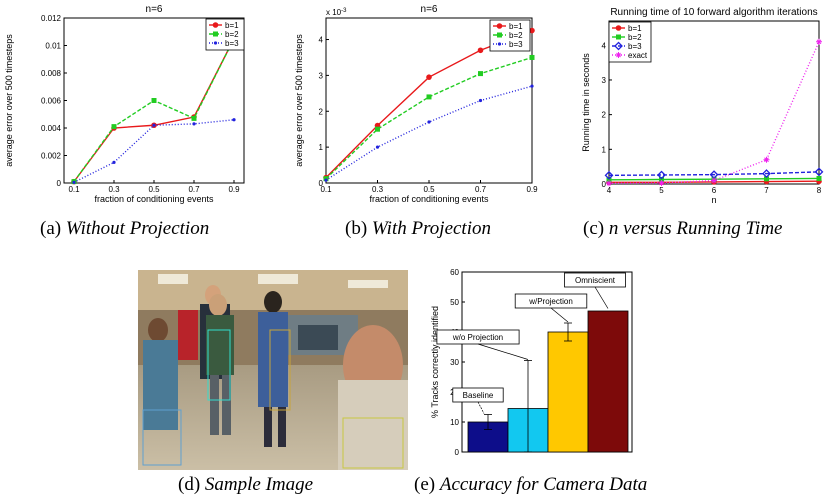 This screenshot has height=503, width=837. What do you see at coordinates (427, 484) in the screenshot?
I see `caption-e-prefix: (e)` at bounding box center [427, 484].